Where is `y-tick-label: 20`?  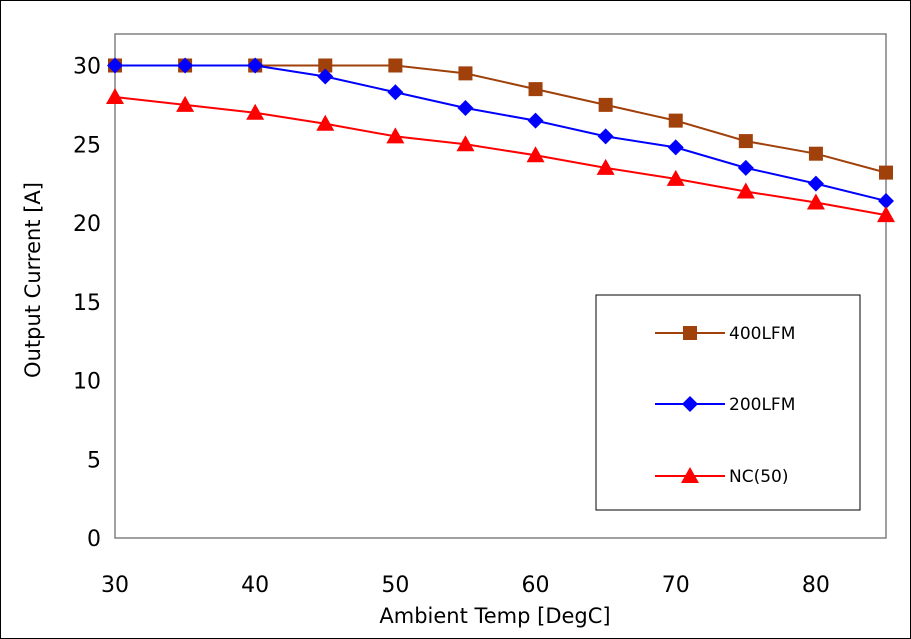 y-tick-label: 20 is located at coordinates (87, 224).